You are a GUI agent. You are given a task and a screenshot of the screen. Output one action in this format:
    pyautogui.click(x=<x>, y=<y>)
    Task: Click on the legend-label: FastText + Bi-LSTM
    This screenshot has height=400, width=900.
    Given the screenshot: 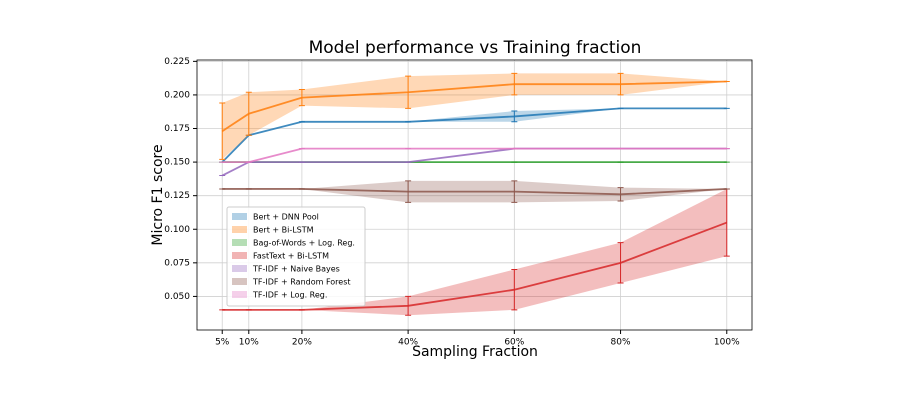 What is the action you would take?
    pyautogui.click(x=291, y=256)
    